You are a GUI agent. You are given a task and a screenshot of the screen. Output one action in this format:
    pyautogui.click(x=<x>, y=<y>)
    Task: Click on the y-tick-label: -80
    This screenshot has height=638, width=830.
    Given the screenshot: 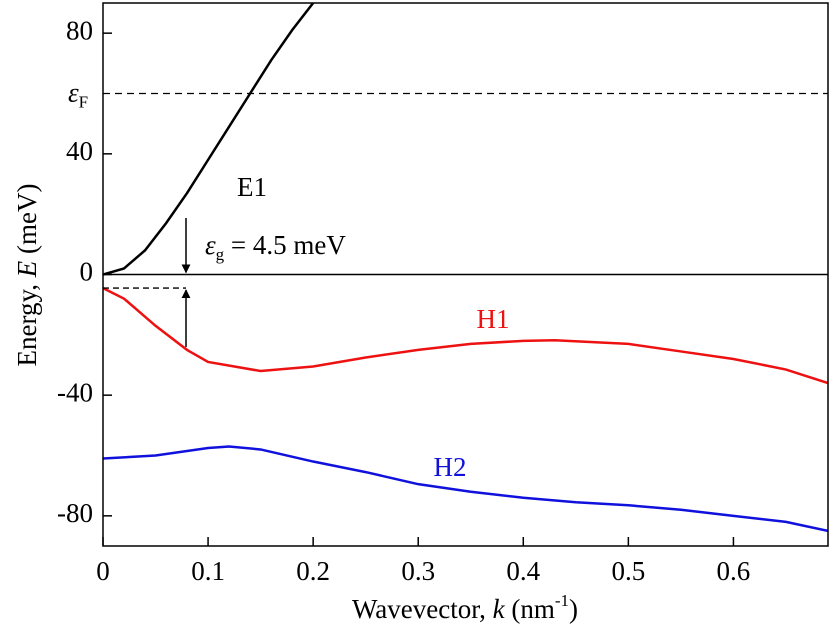 What is the action you would take?
    pyautogui.click(x=75, y=513)
    